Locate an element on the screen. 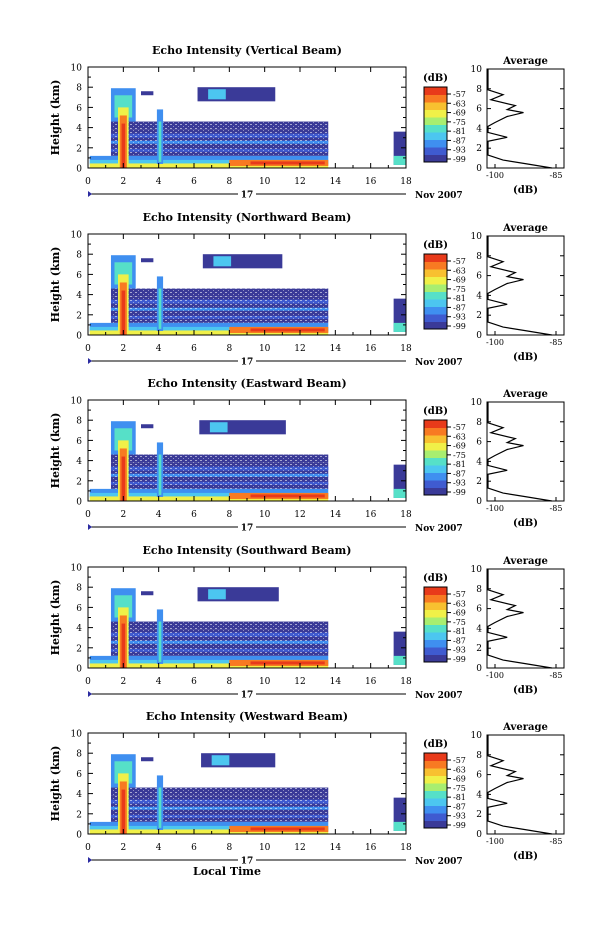  x-tick-label: 16 is located at coordinates (371, 682).